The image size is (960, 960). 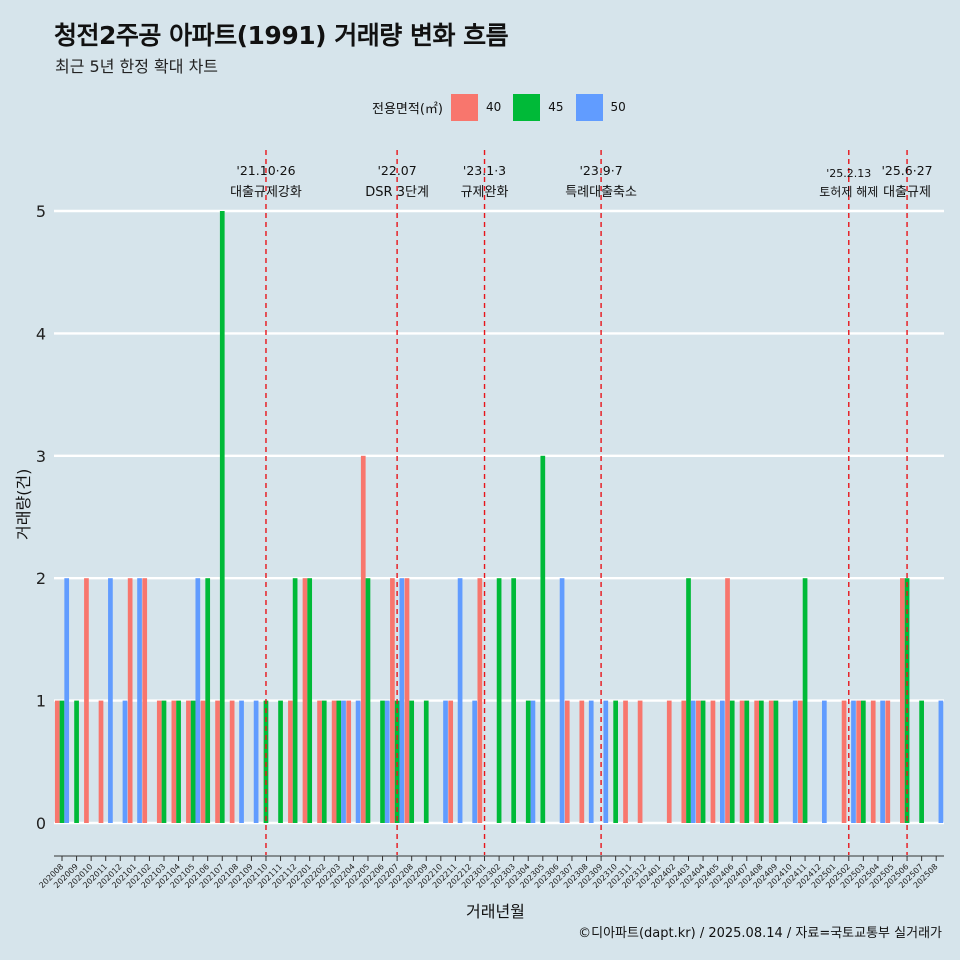 I want to click on x-axis-title: 거래년월, so click(x=495, y=911).